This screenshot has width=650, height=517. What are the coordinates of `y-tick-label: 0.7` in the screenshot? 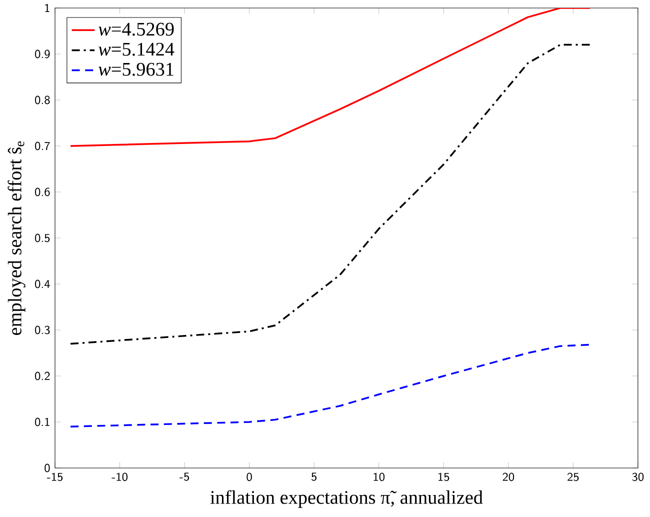 It's located at (42, 146).